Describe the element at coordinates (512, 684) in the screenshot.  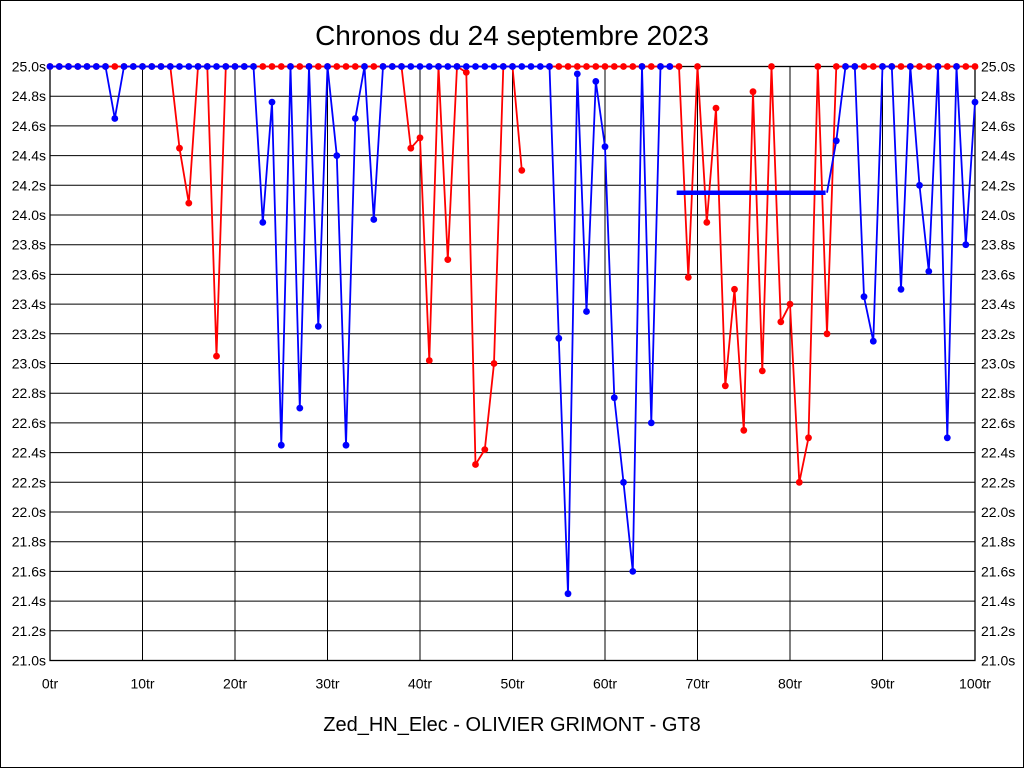
I see `x-axis-label: 50tr` at that location.